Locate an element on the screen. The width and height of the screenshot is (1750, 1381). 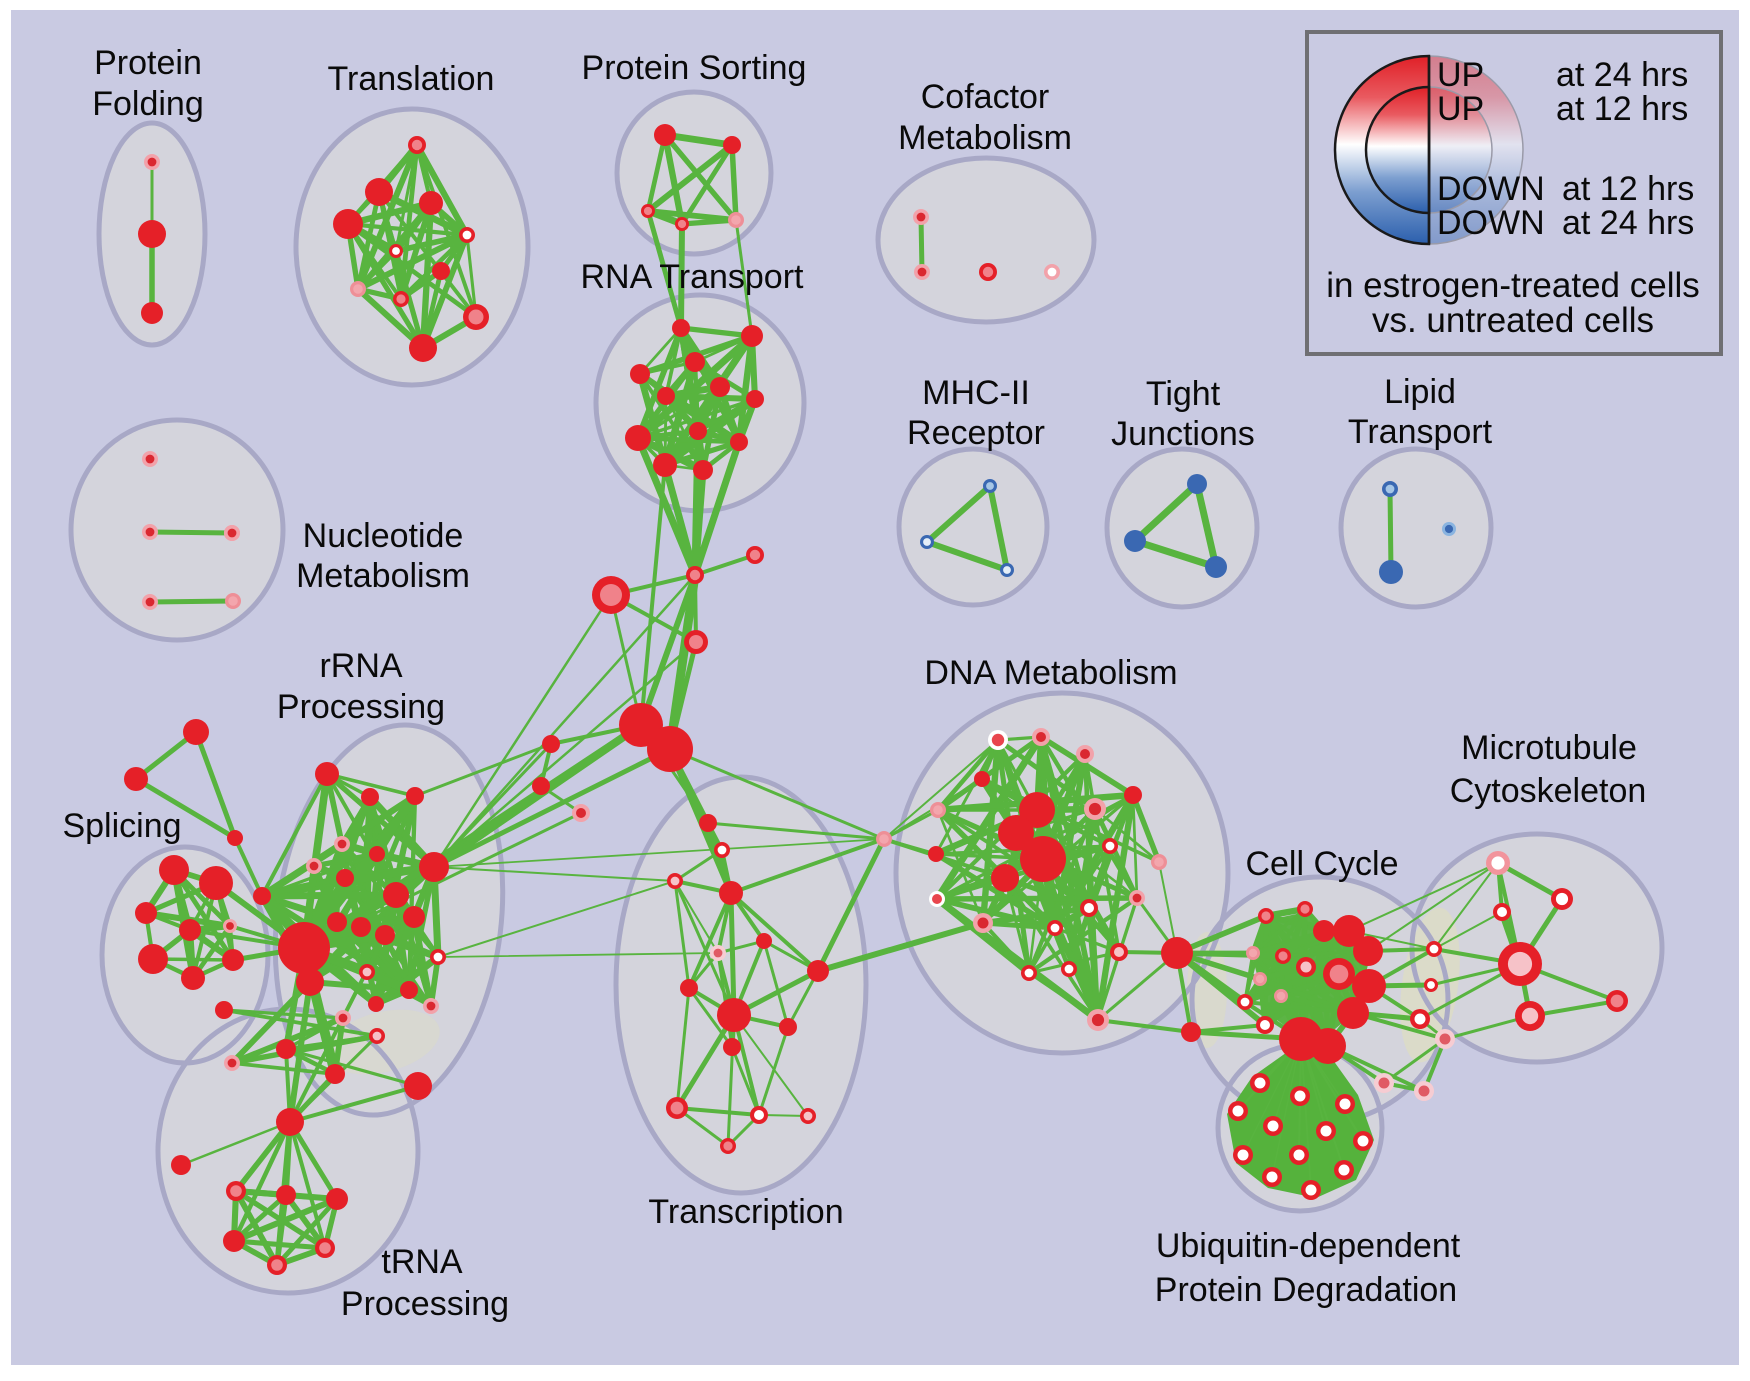
svg-text: Ubiquitin-dependent is located at coordinates (1308, 1246).